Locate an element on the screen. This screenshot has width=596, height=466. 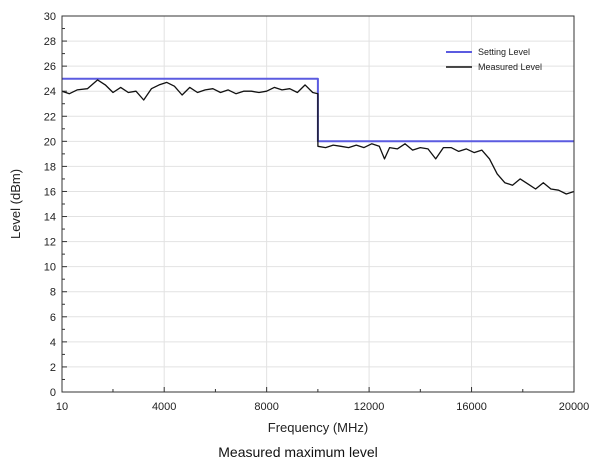
y-tick-label: 0 is located at coordinates (53, 393).